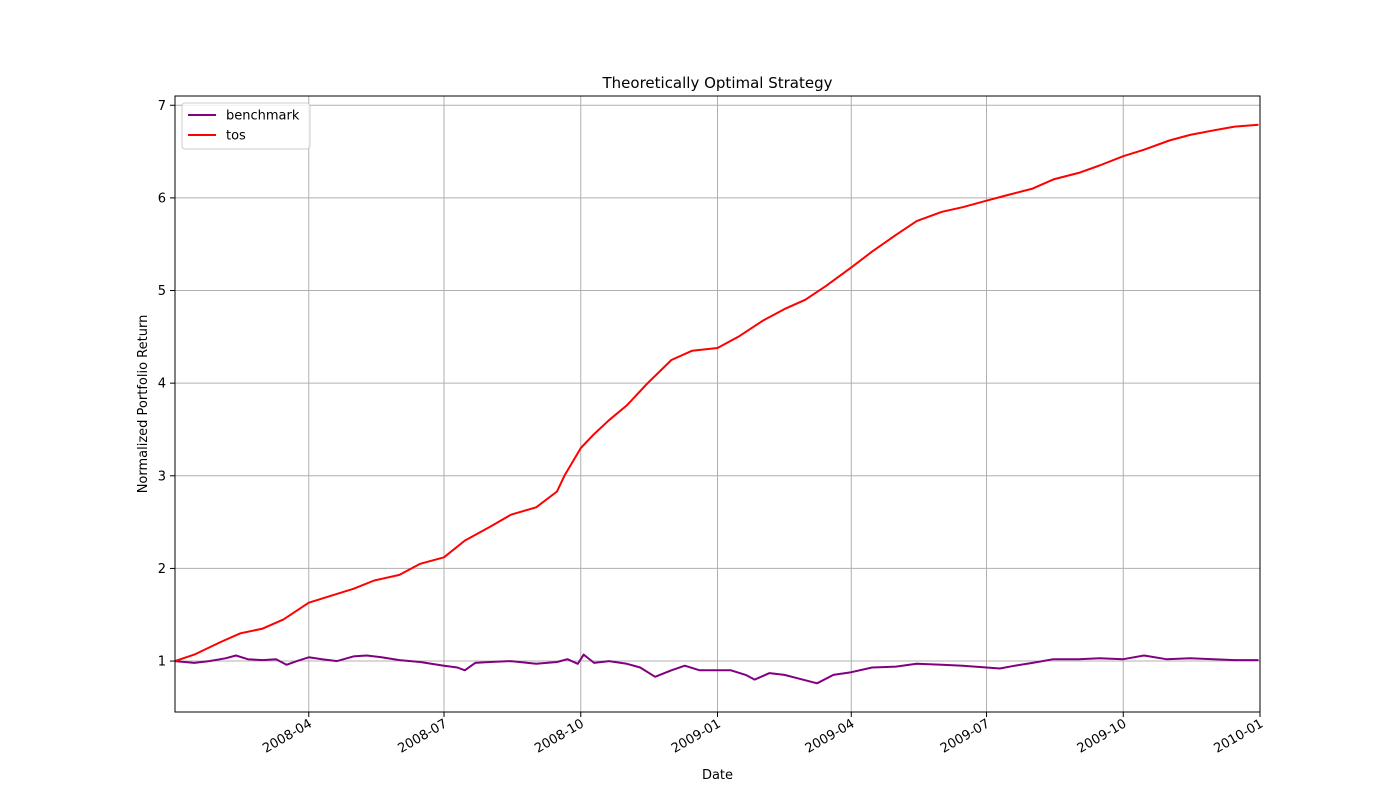 Image resolution: width=1400 pixels, height=800 pixels. Describe the element at coordinates (716, 669) in the screenshot. I see `series-line-benchmark` at that location.